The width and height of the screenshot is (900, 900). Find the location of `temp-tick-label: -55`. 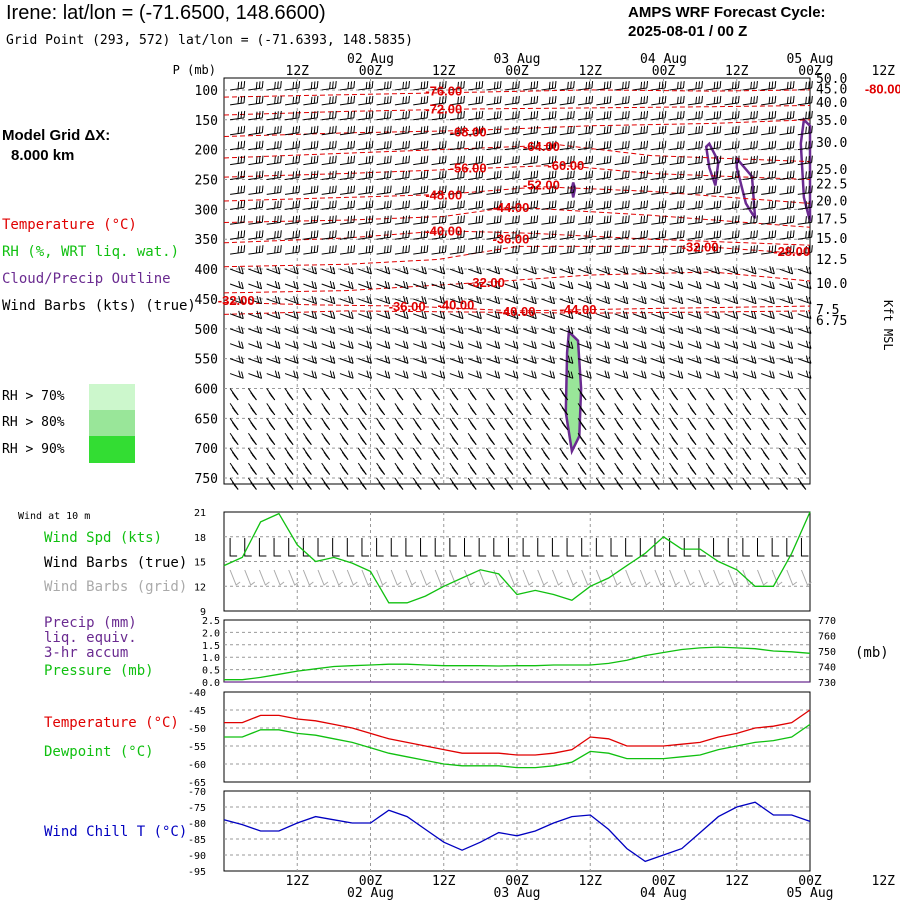

temp-tick-label: -55 is located at coordinates (197, 747).